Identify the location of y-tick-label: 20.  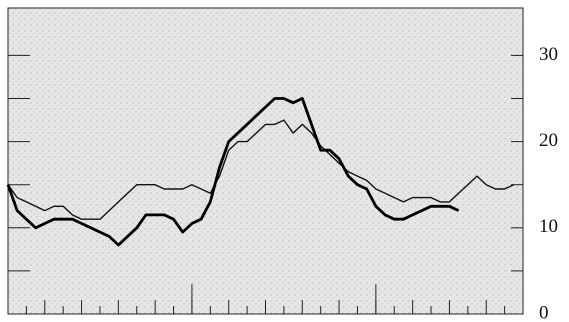
(548, 140).